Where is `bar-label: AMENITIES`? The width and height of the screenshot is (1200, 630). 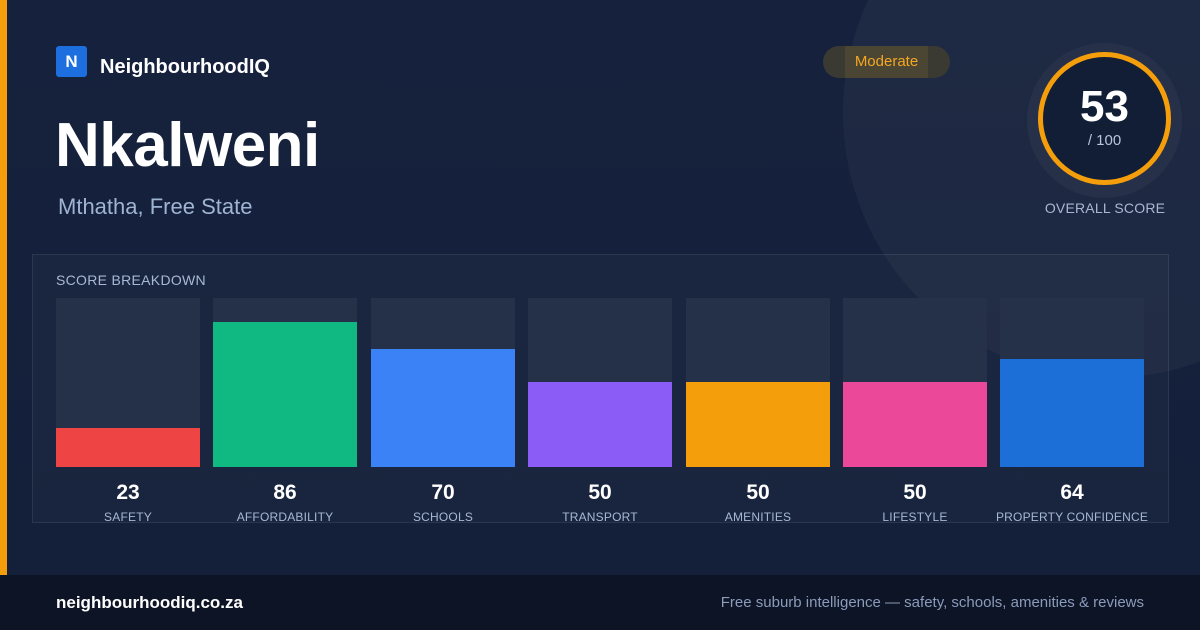 bar-label: AMENITIES is located at coordinates (758, 517).